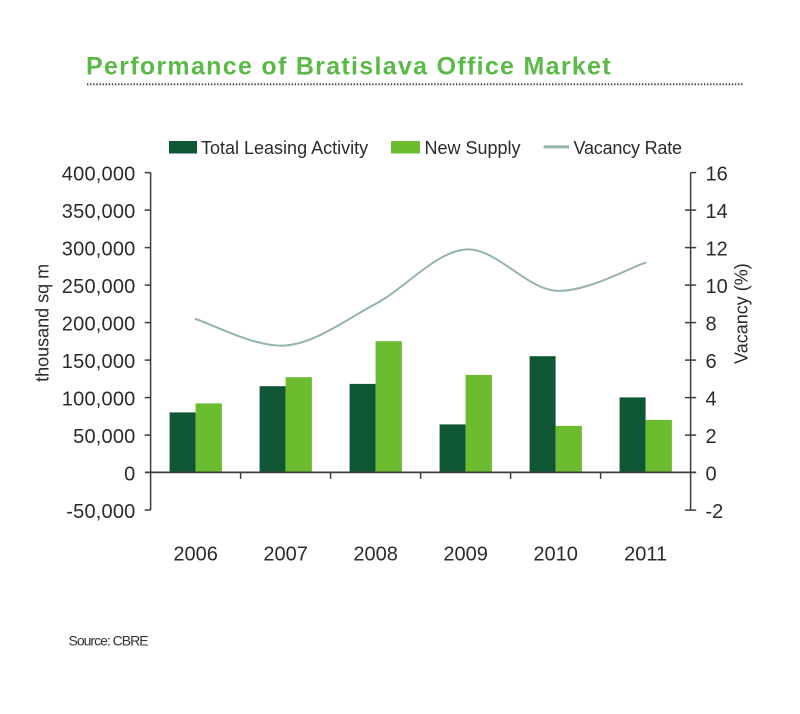 The width and height of the screenshot is (800, 714). Describe the element at coordinates (195, 554) in the screenshot. I see `svg-text: 2006` at that location.